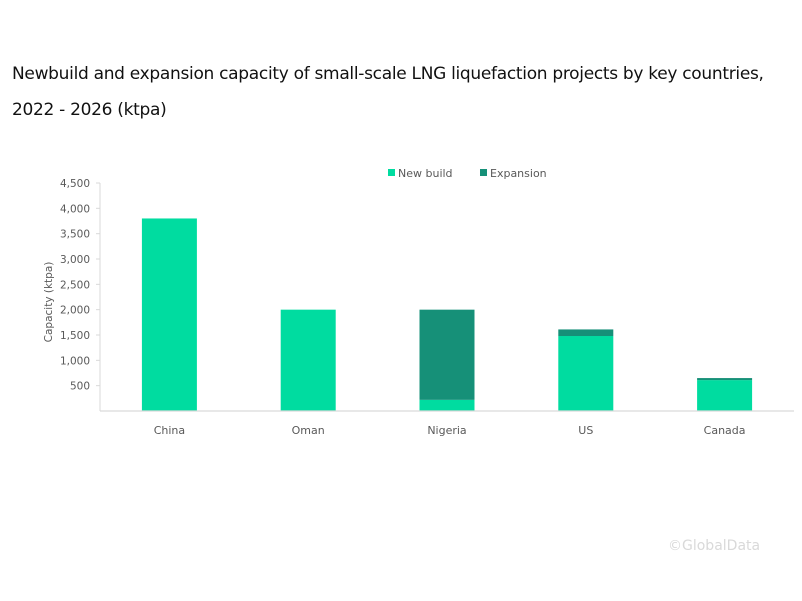  I want to click on x-tick-label: Oman, so click(308, 430).